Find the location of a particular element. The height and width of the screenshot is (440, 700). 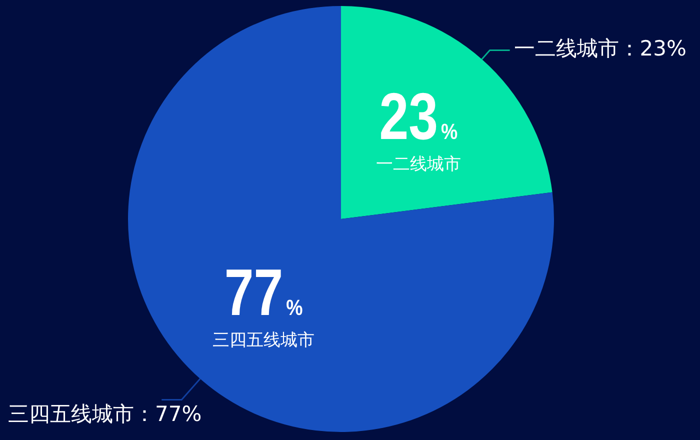

slice-label: 一二线城市 is located at coordinates (418, 164).